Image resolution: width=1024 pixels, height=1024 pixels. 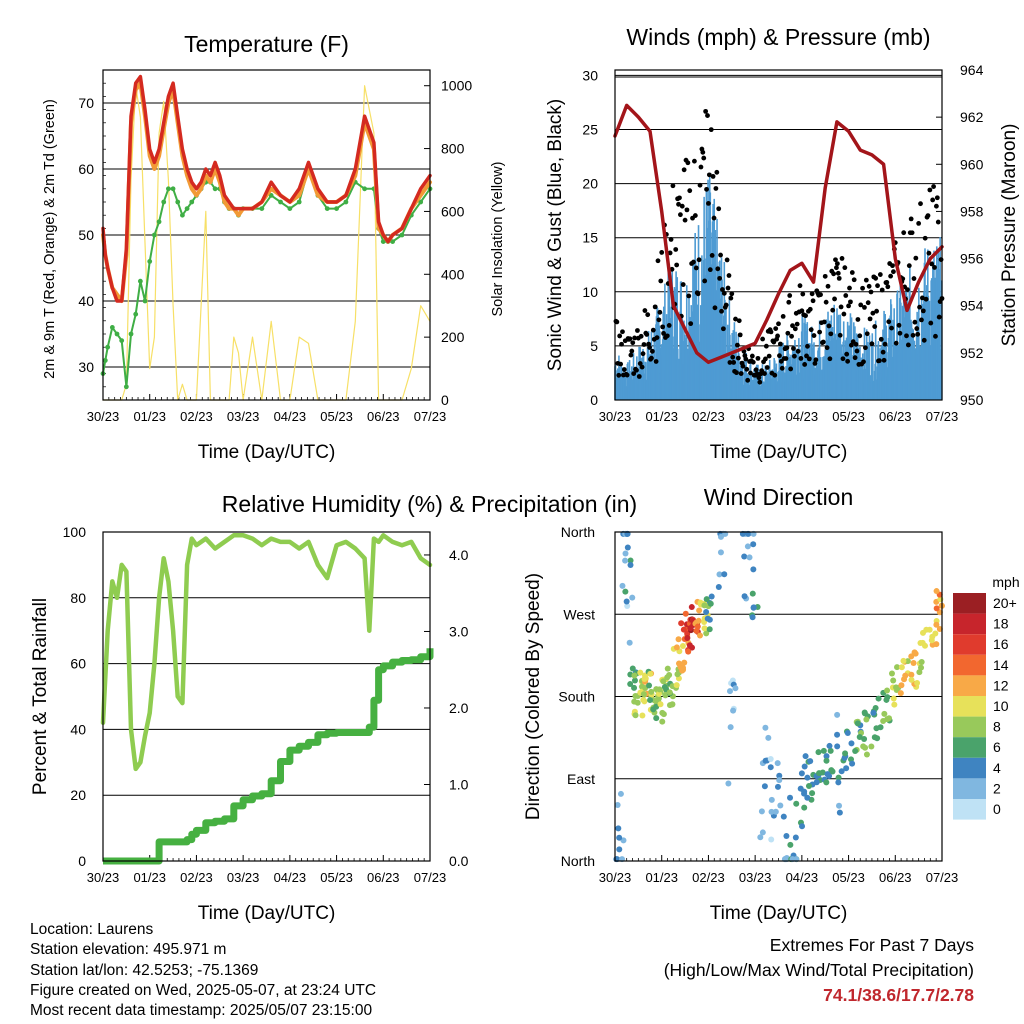 What do you see at coordinates (78, 795) in the screenshot?
I see `y-tick-label: 20` at bounding box center [78, 795].